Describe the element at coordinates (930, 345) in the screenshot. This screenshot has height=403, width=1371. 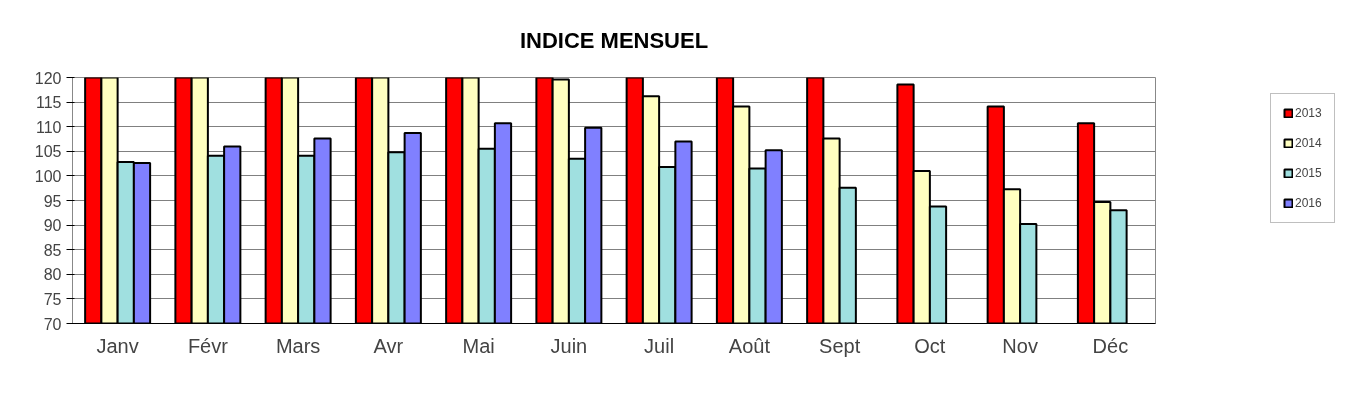
I see `x-tick-label: Oct` at that location.